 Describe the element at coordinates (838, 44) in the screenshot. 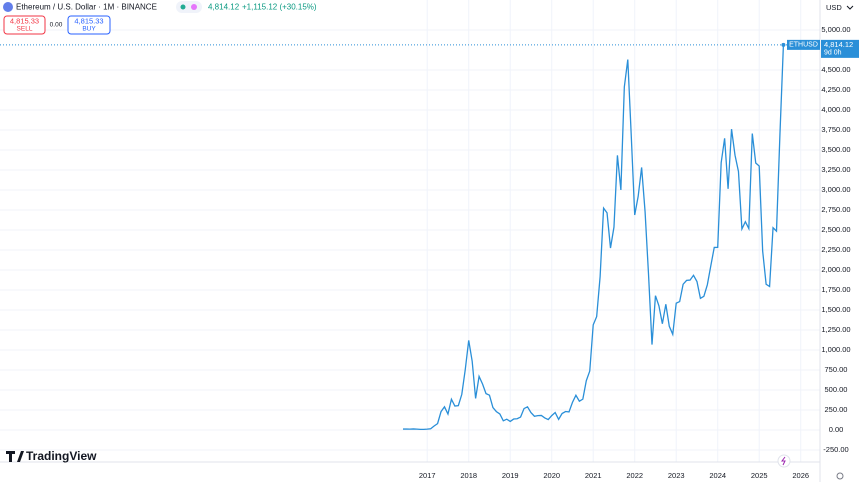

I see `price-badge-label: 4,814.12` at that location.